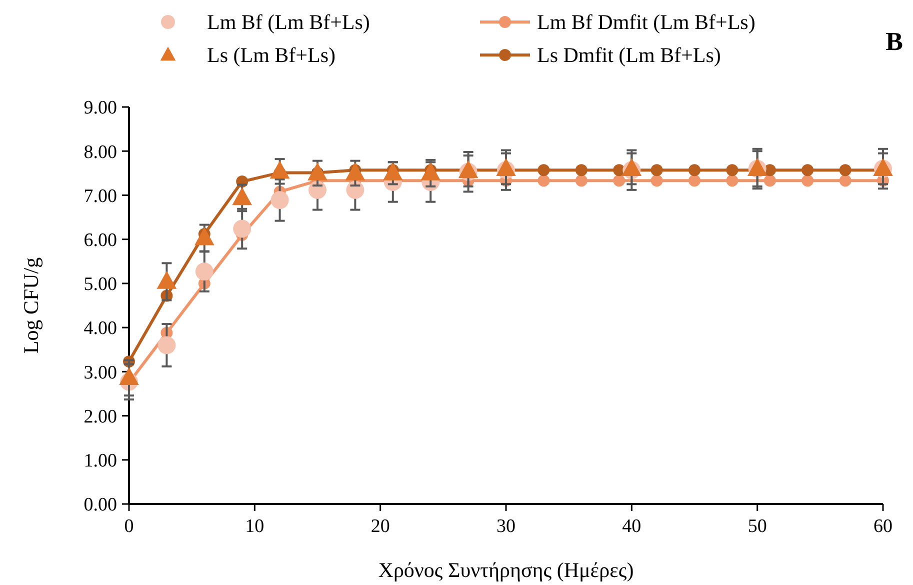  What do you see at coordinates (506, 570) in the screenshot?
I see `x-axis-title: Χρόνος Συντήρησης (Ημέρες)` at bounding box center [506, 570].